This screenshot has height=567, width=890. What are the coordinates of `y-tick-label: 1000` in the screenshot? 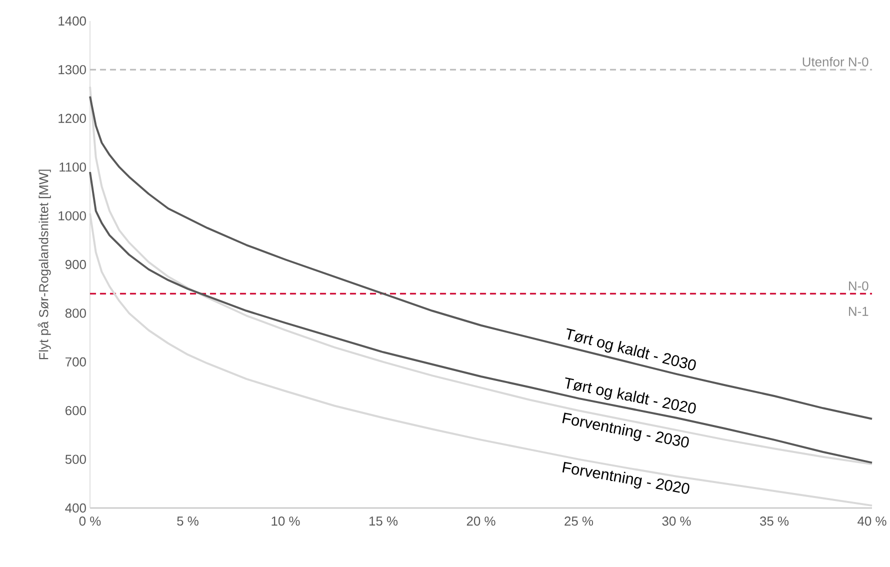 It's located at (72, 215).